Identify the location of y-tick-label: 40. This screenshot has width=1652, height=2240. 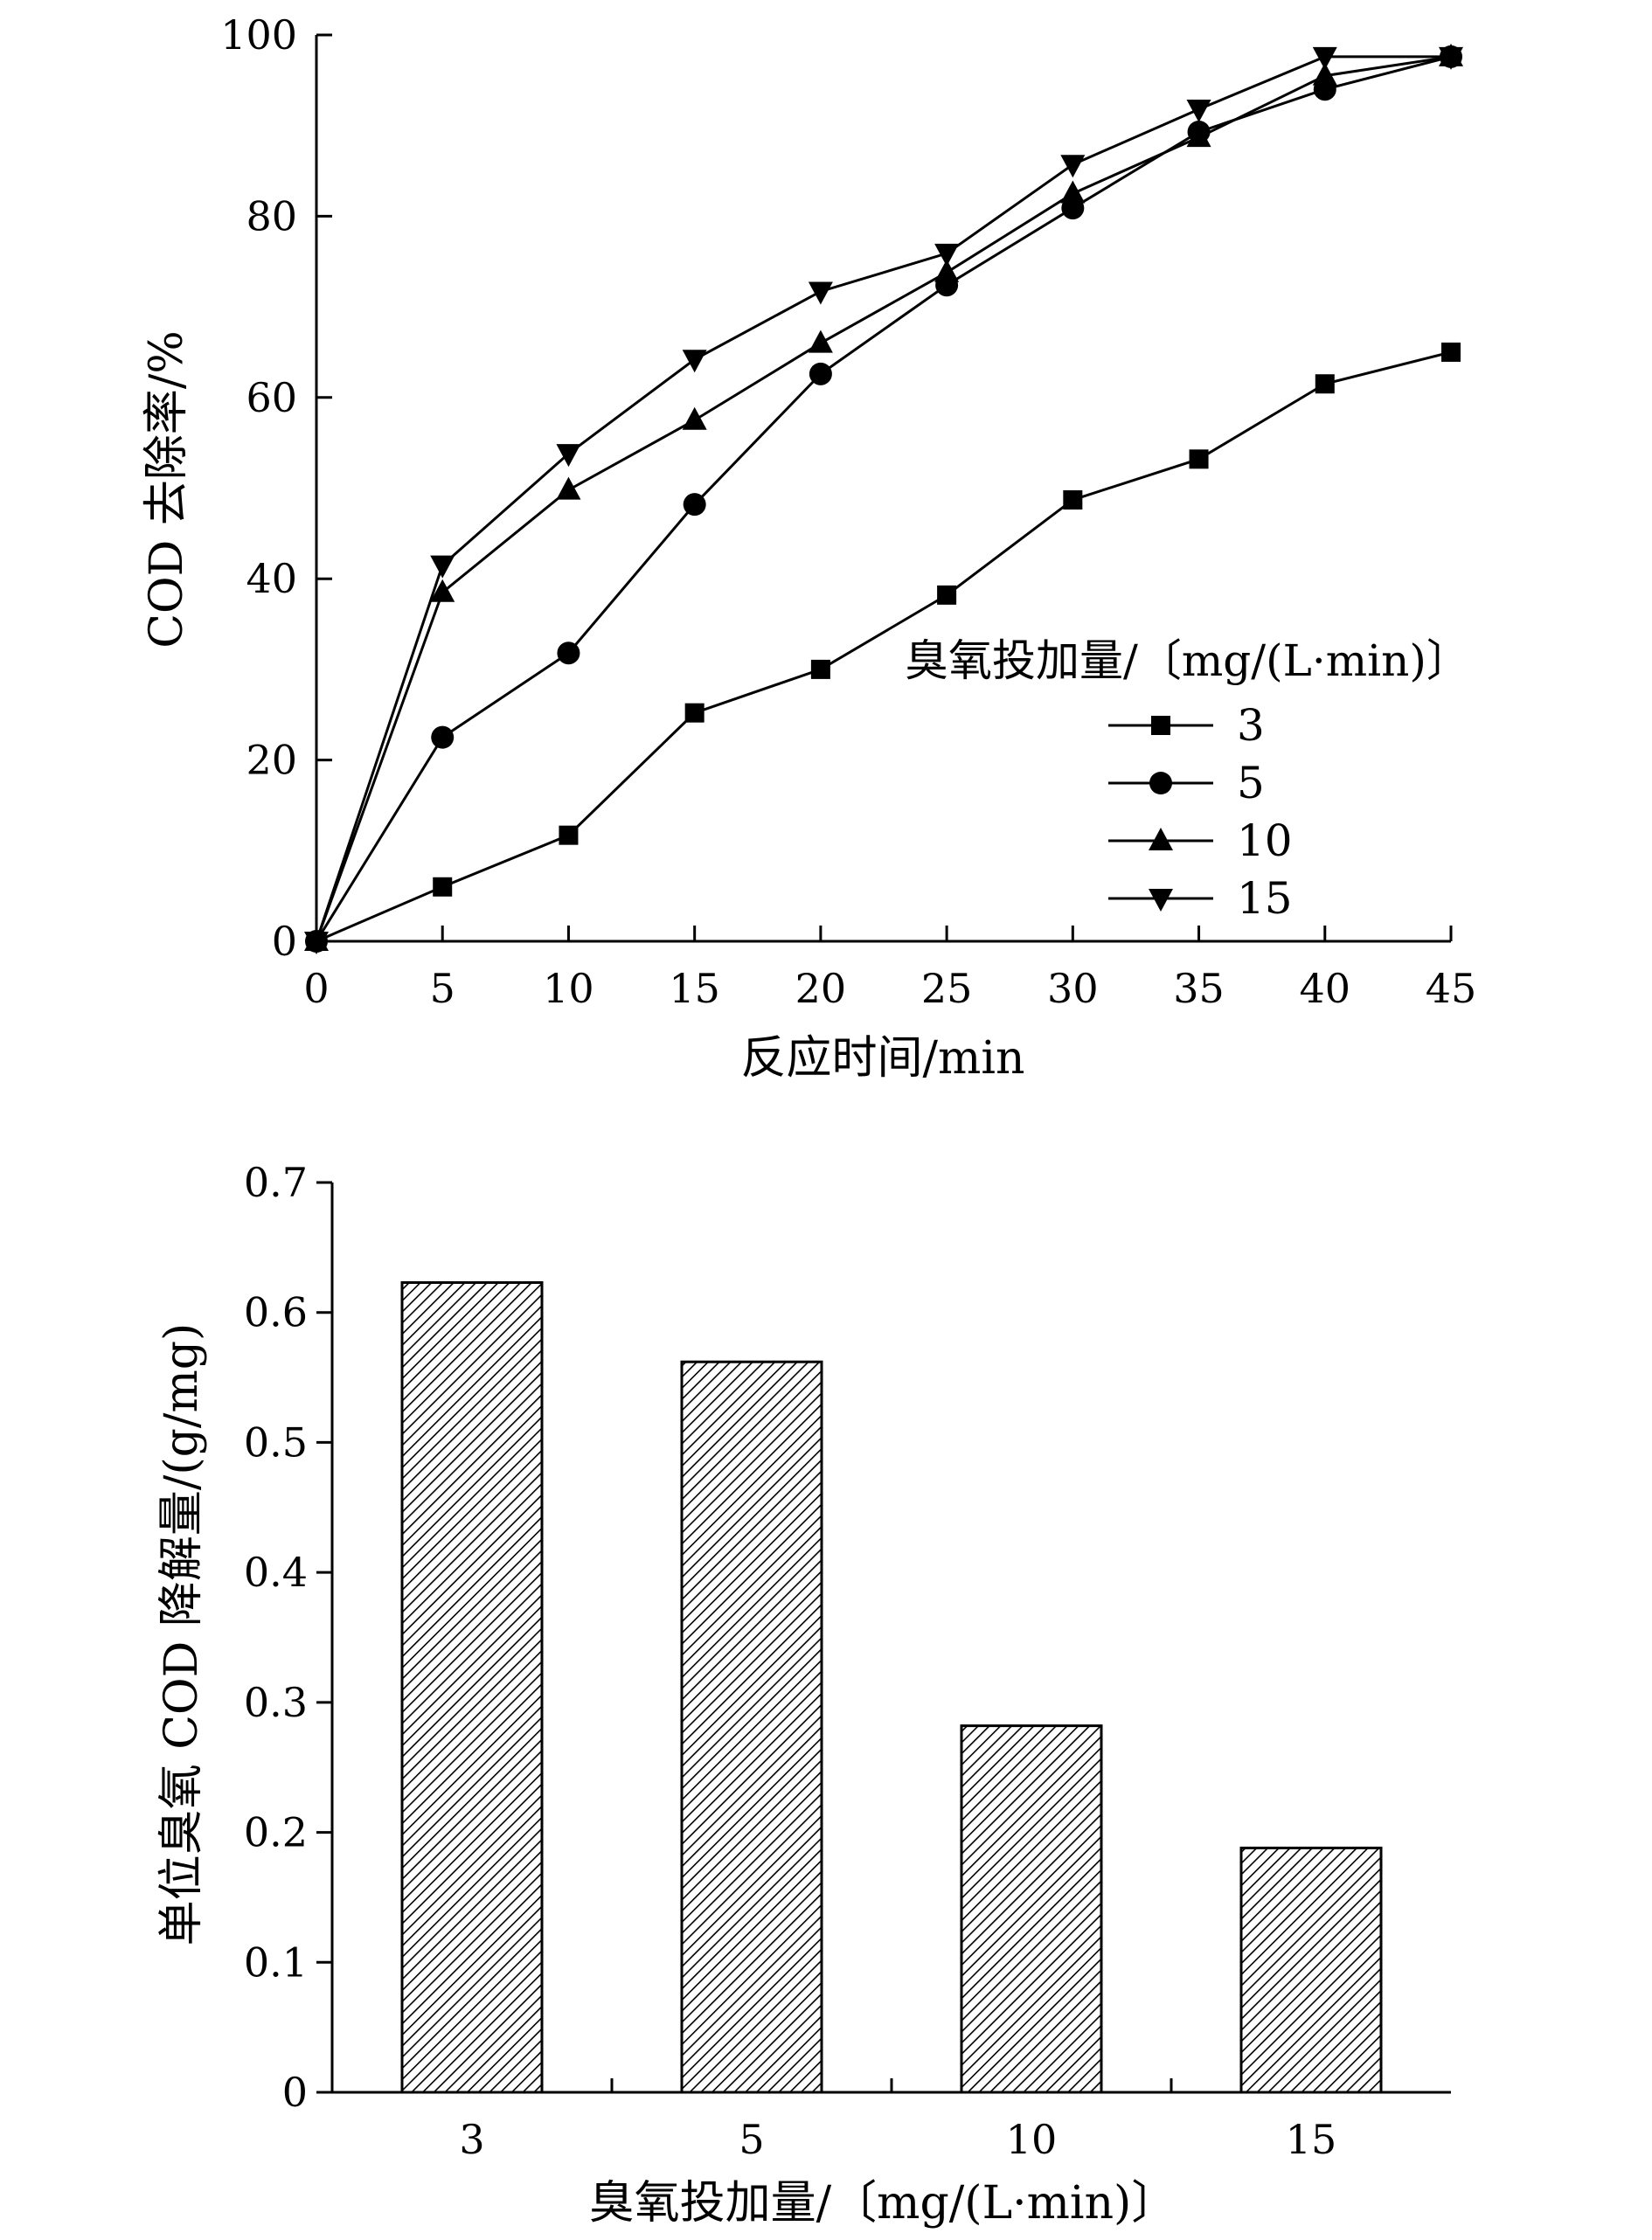
(271, 578).